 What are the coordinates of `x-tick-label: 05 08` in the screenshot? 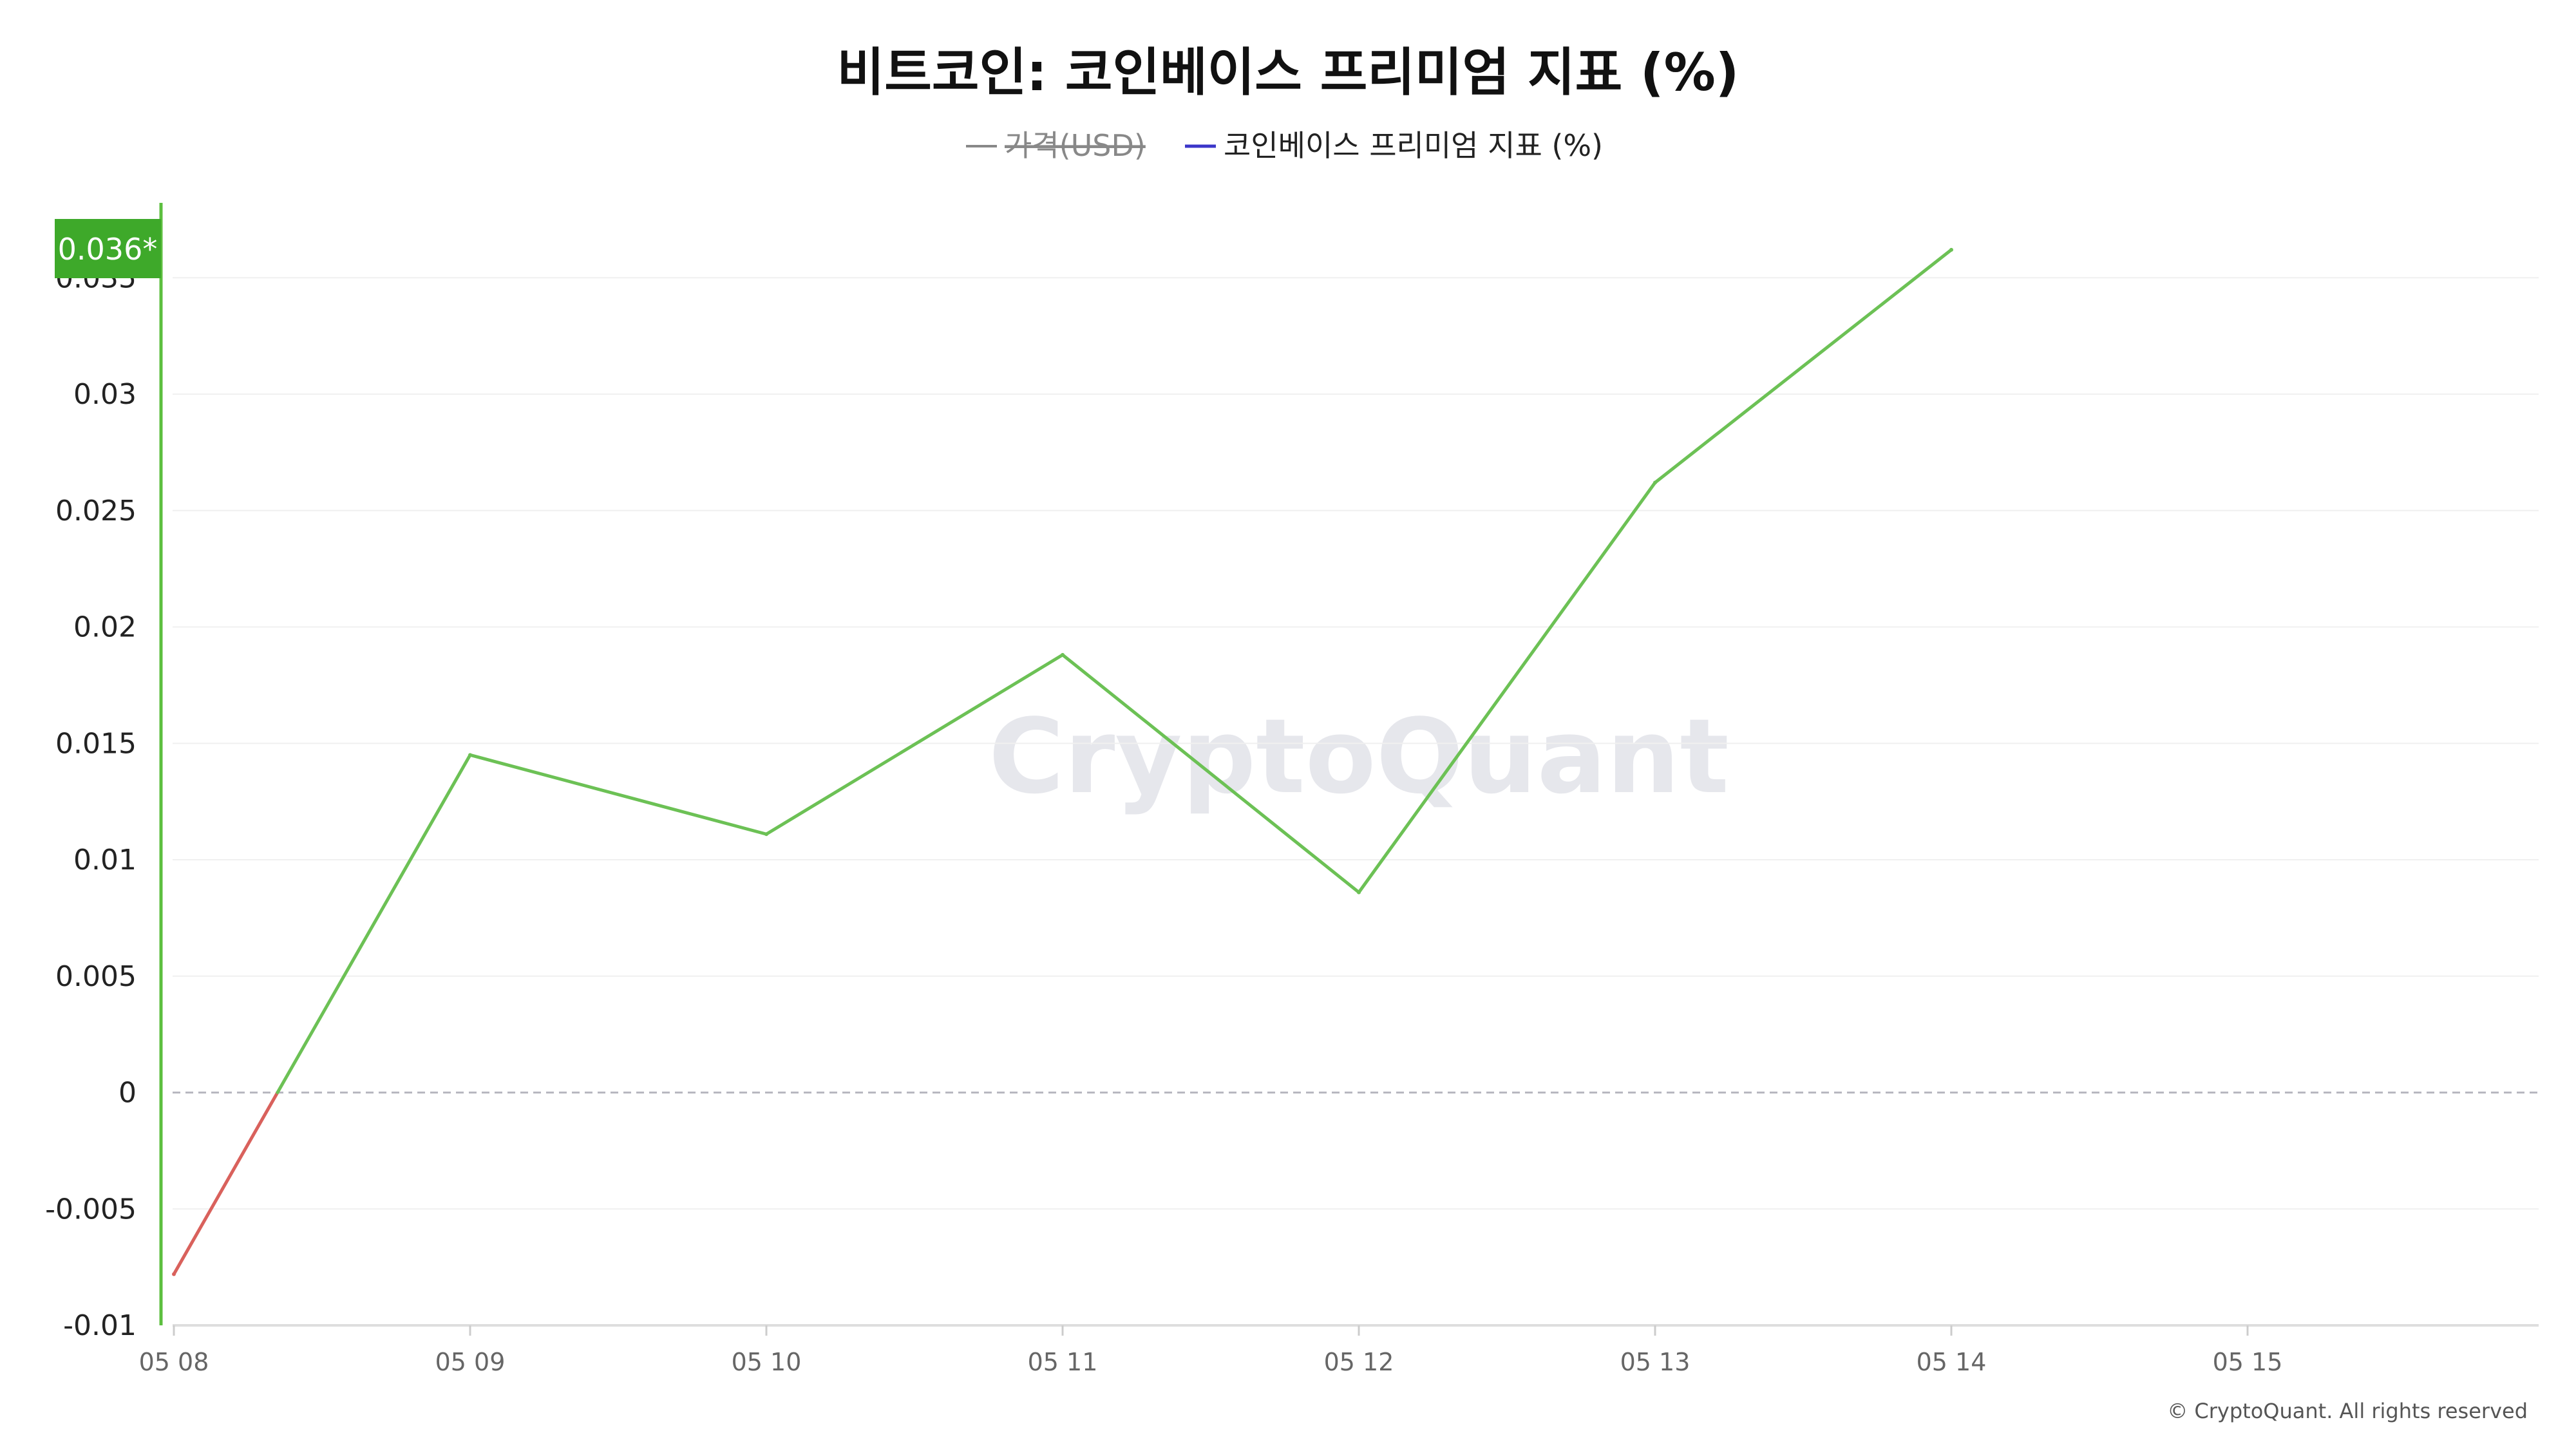 It's located at (174, 1362).